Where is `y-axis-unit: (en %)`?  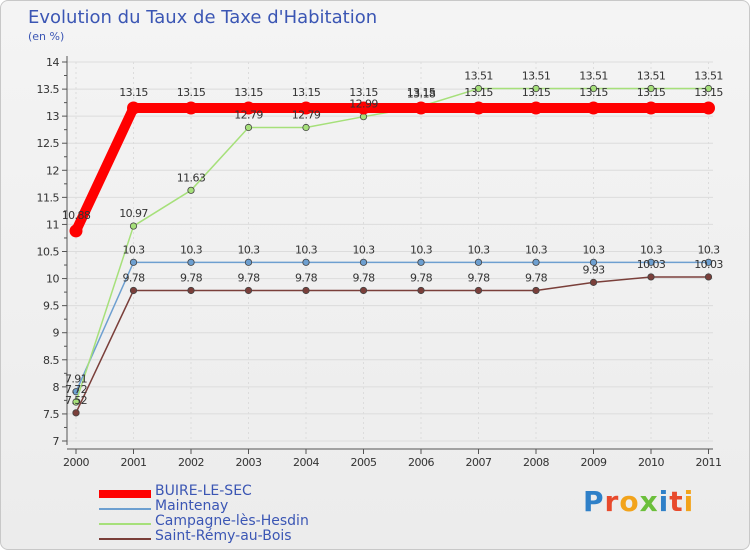
y-axis-unit: (en %) is located at coordinates (46, 36).